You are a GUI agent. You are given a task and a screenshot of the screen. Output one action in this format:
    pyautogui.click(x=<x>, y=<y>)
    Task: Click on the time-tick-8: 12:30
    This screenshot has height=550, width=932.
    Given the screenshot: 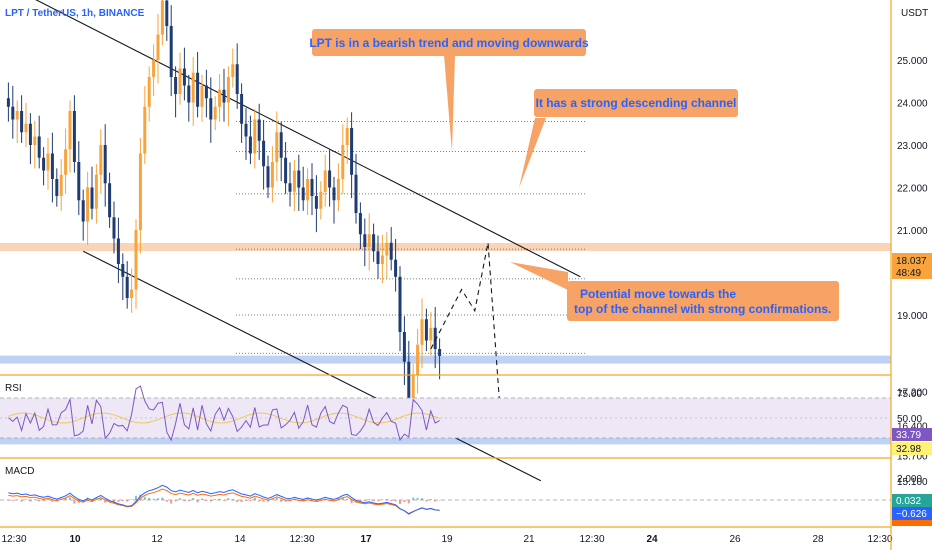 What is the action you would take?
    pyautogui.click(x=591, y=539)
    